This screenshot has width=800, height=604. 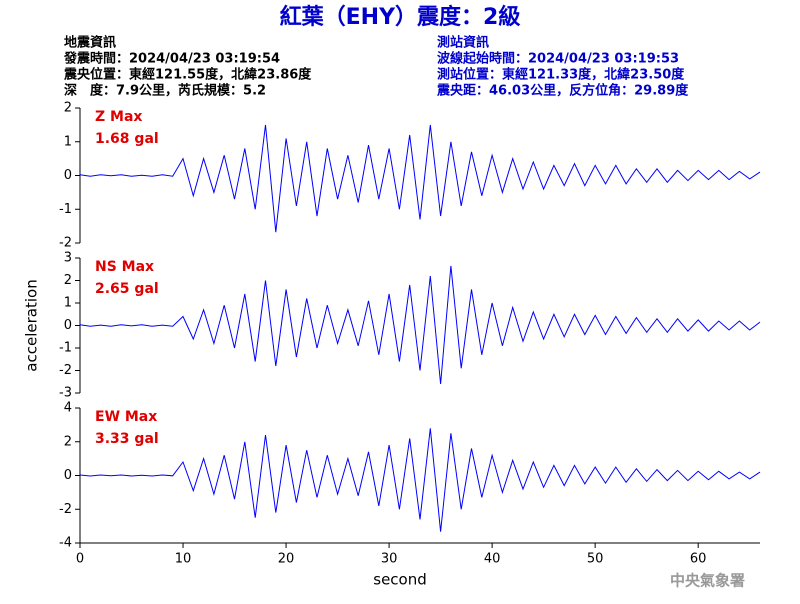 What do you see at coordinates (65, 543) in the screenshot?
I see `y-tick-label: -4` at bounding box center [65, 543].